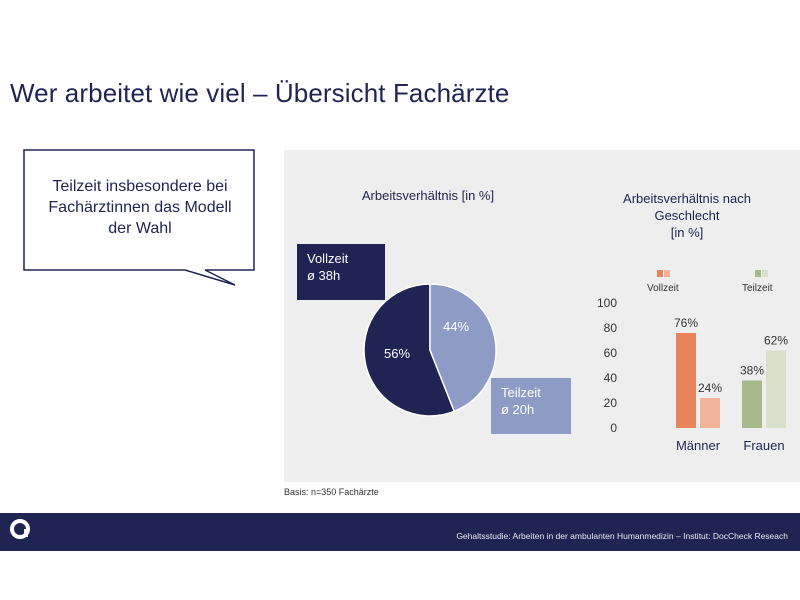 Image resolution: width=800 pixels, height=600 pixels. I want to click on legend-swatch-teilzeit, so click(758, 273).